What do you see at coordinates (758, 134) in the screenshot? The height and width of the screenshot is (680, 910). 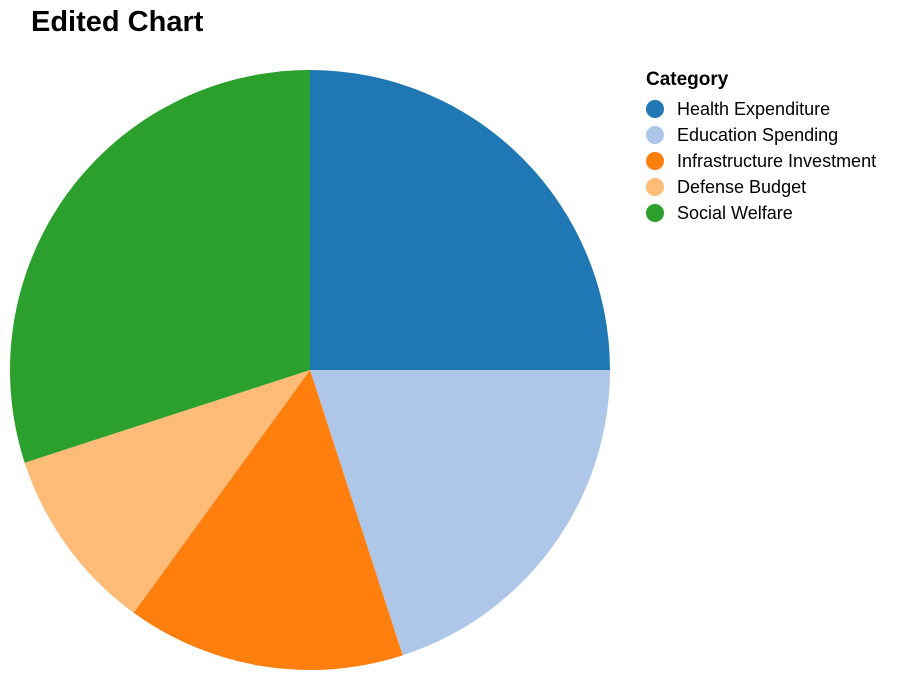 I see `legend-label: Education Spending` at bounding box center [758, 134].